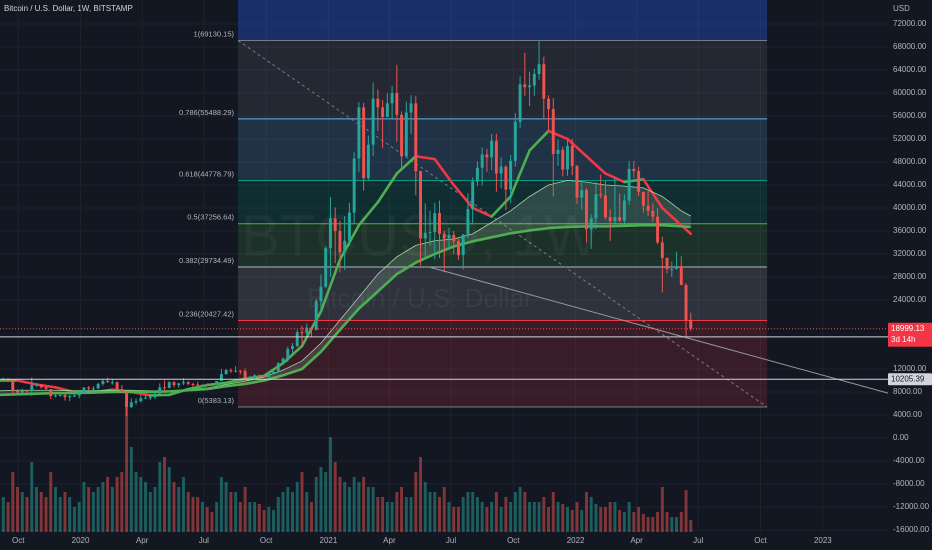  I want to click on y-tick-label: 12000.00, so click(910, 368).